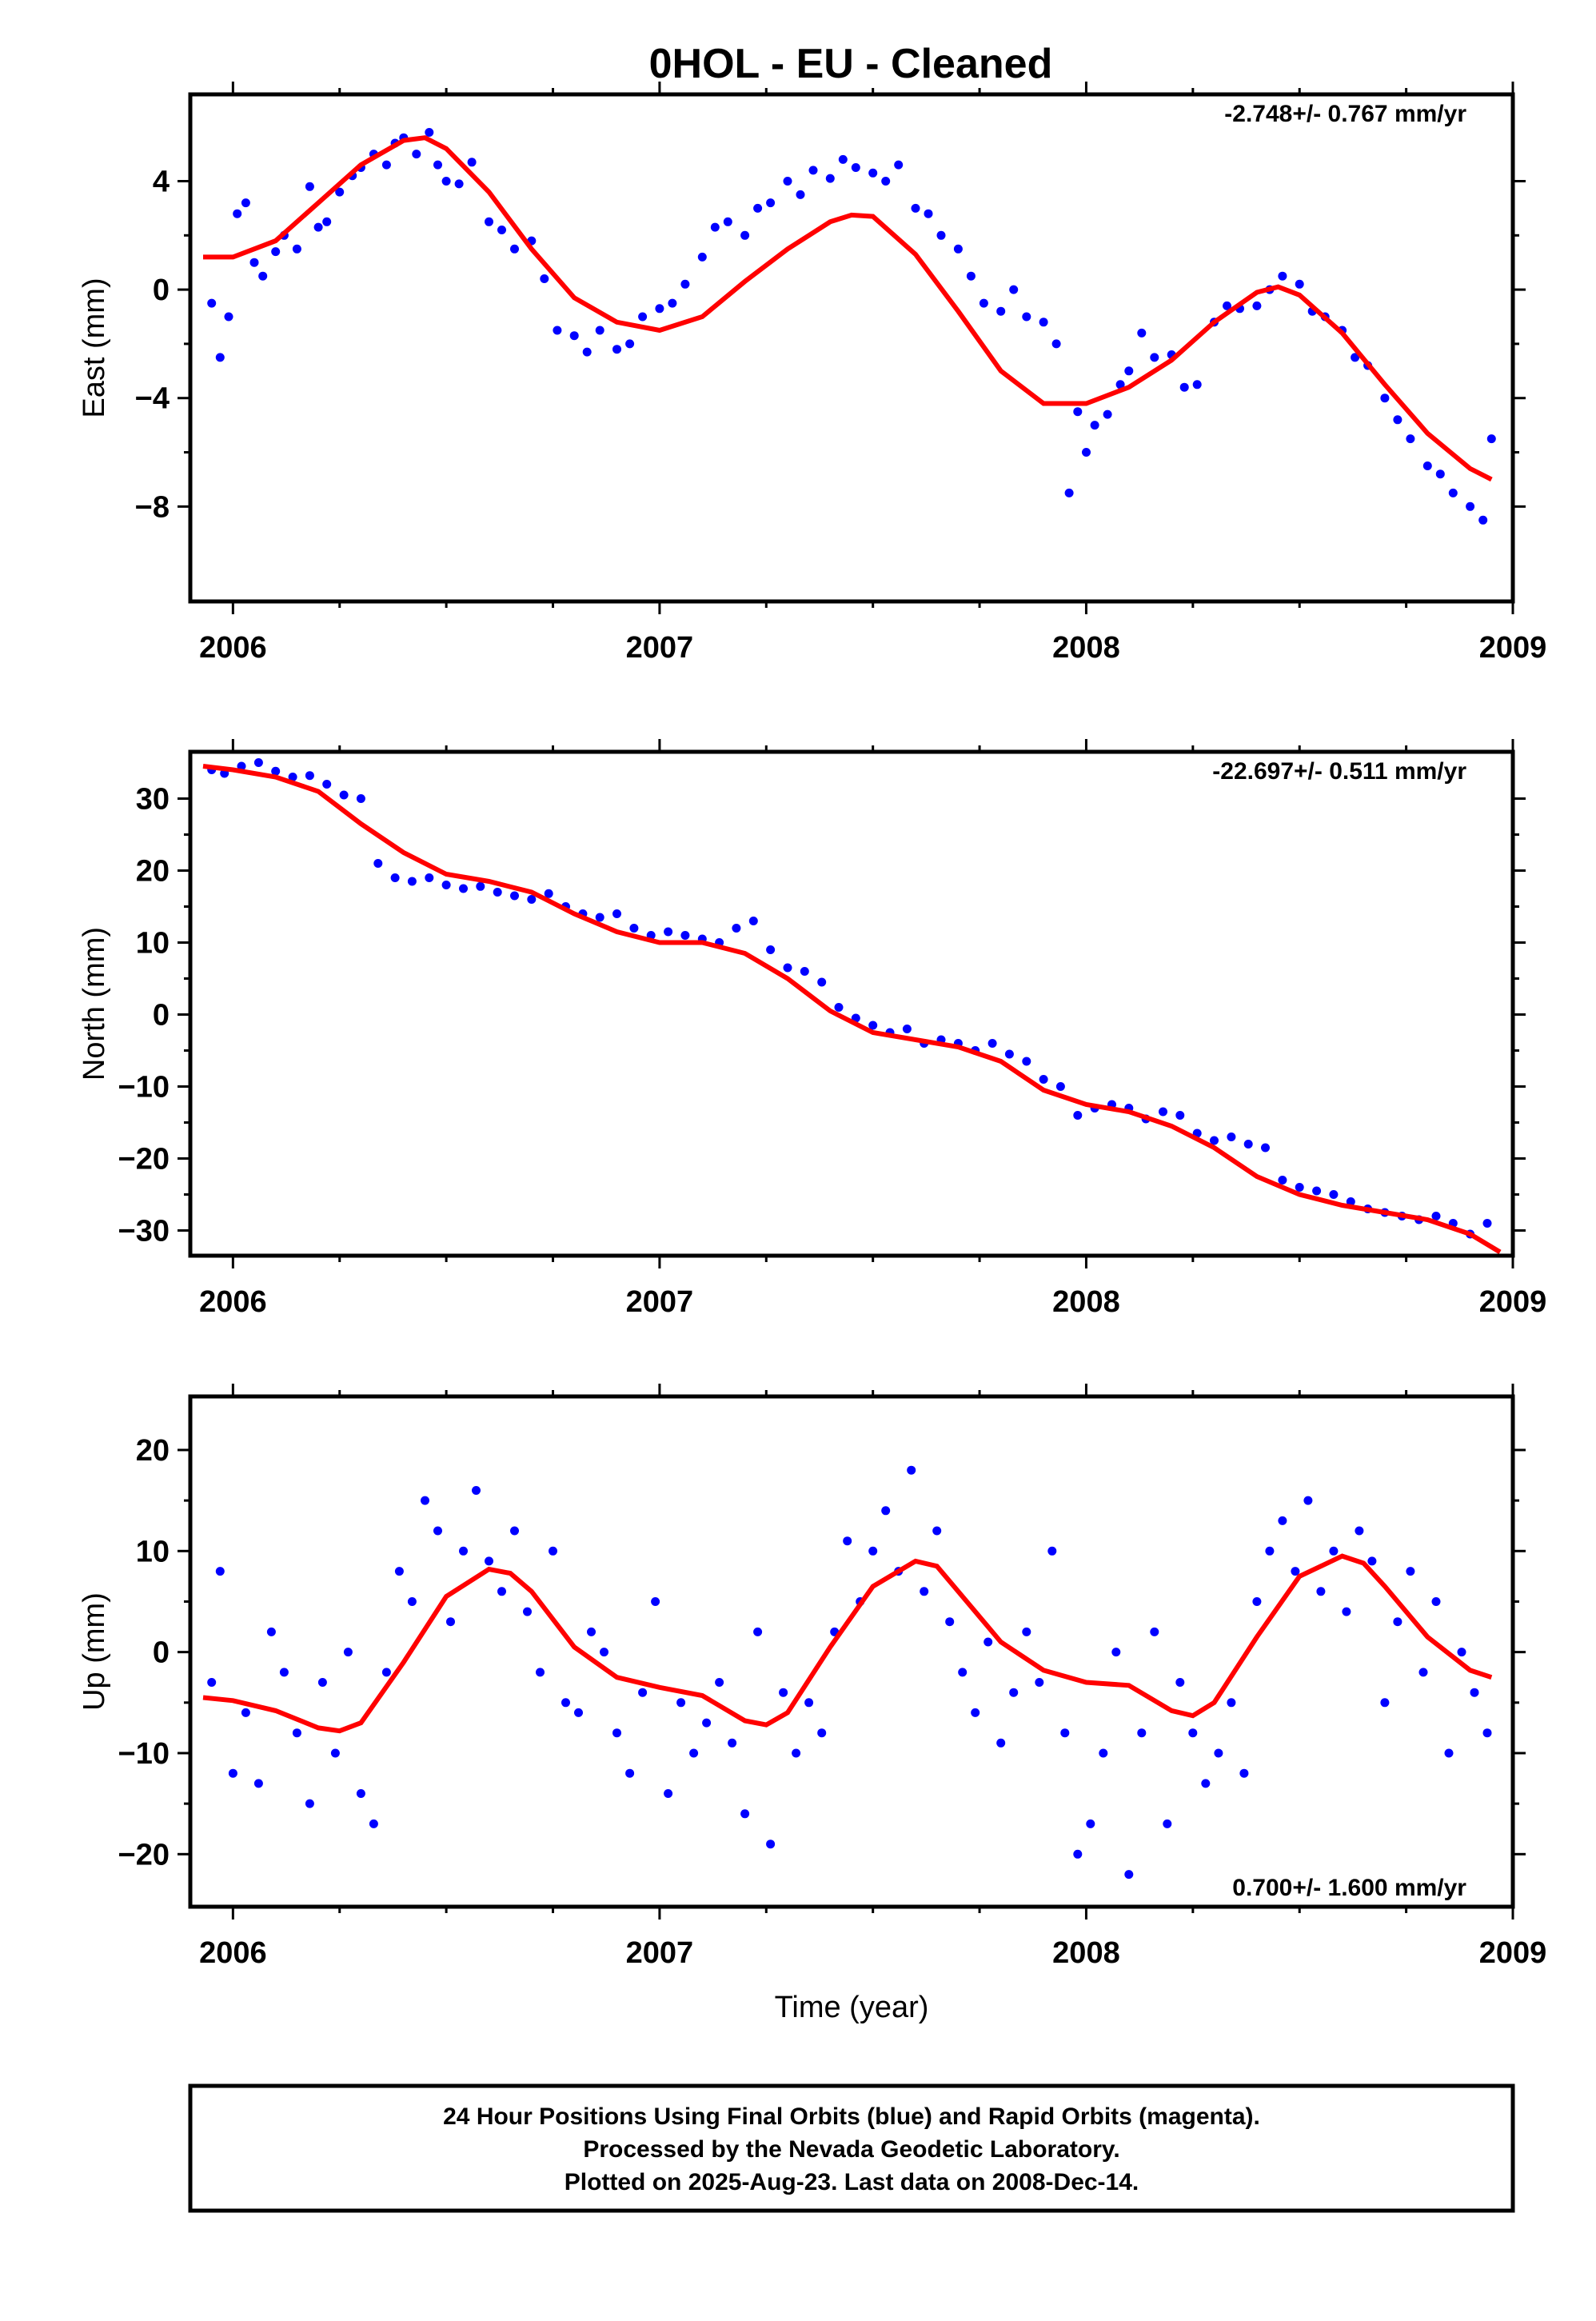  What do you see at coordinates (152, 399) in the screenshot?
I see `east-y-tick-label: −4` at bounding box center [152, 399].